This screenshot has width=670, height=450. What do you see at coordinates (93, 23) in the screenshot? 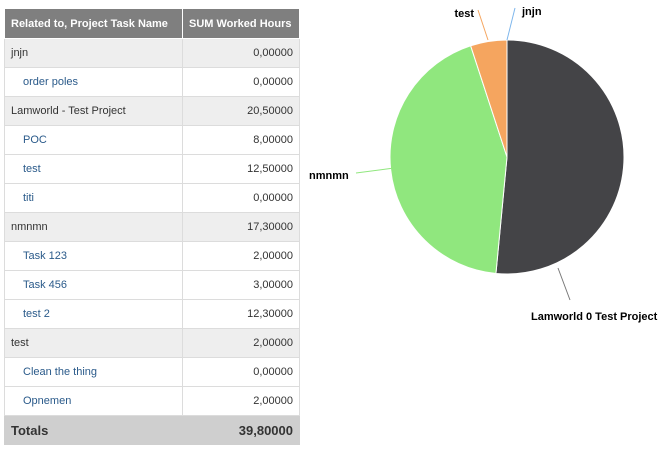
I see `column-header-task: Related to, Project Task Name` at bounding box center [93, 23].